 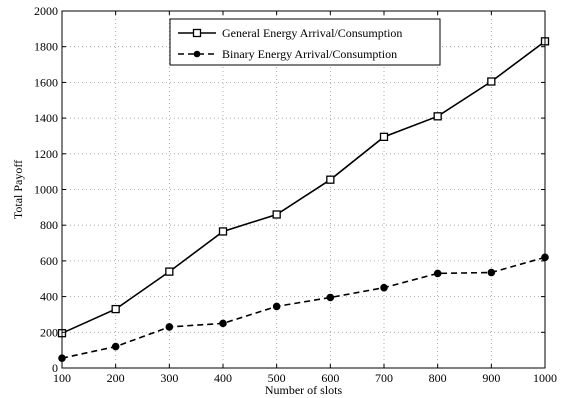 I want to click on y-tick-label: 2000, so click(x=46, y=11).